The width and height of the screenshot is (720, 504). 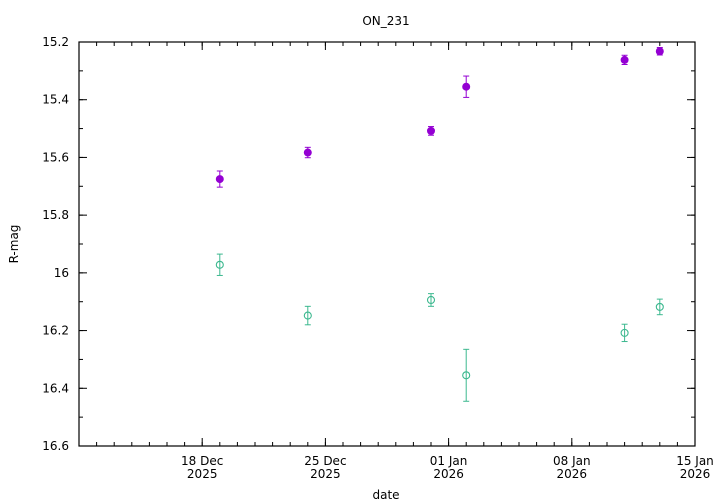 What do you see at coordinates (55, 388) in the screenshot?
I see `y-tick-label: 16.4` at bounding box center [55, 388].